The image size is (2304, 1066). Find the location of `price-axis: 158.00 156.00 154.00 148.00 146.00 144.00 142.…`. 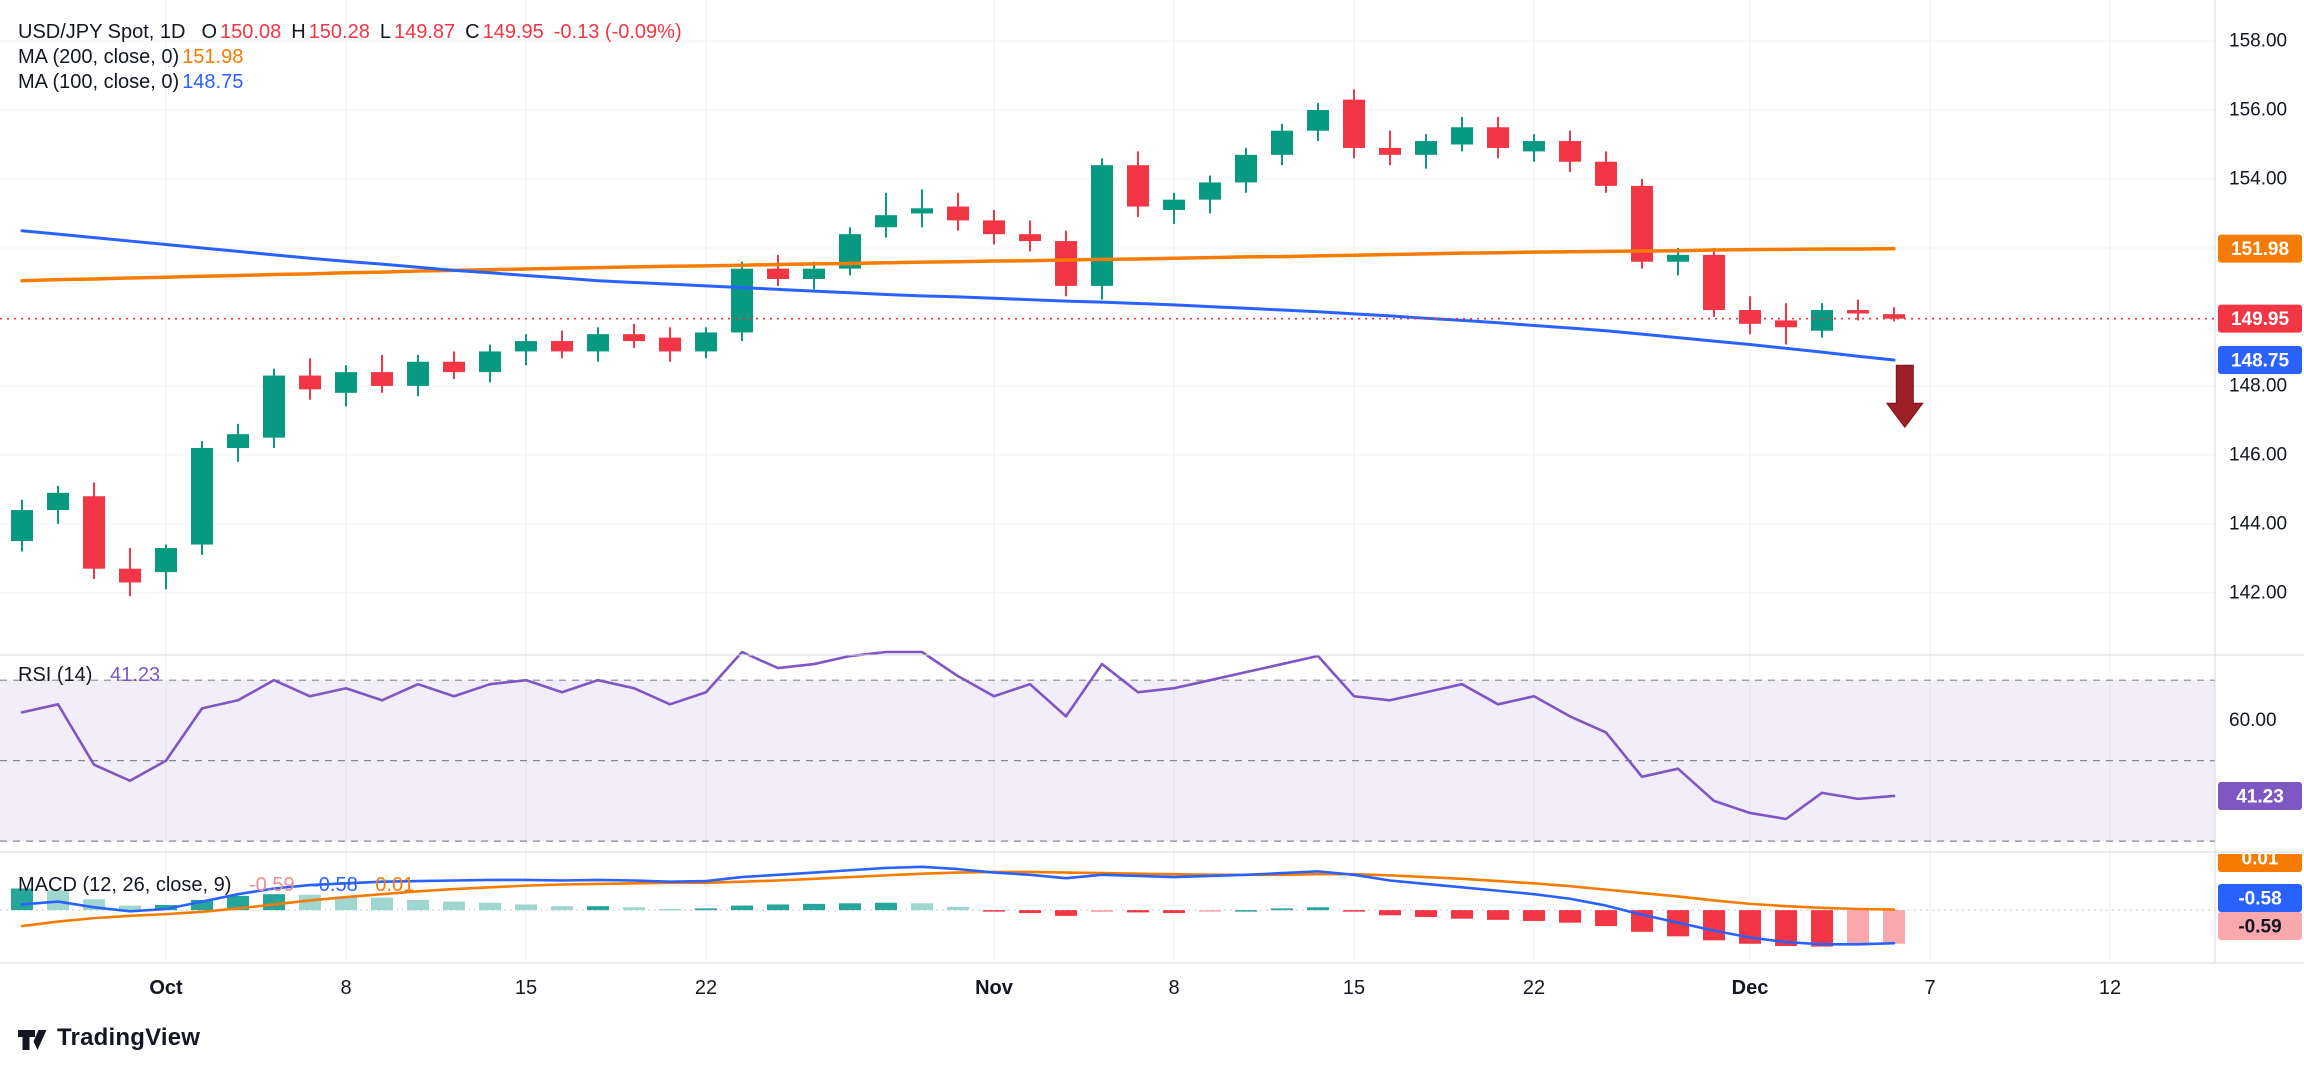

price-axis: 158.00 156.00 154.00 148.00 146.00 144.00 142.… is located at coordinates (2259, 481).